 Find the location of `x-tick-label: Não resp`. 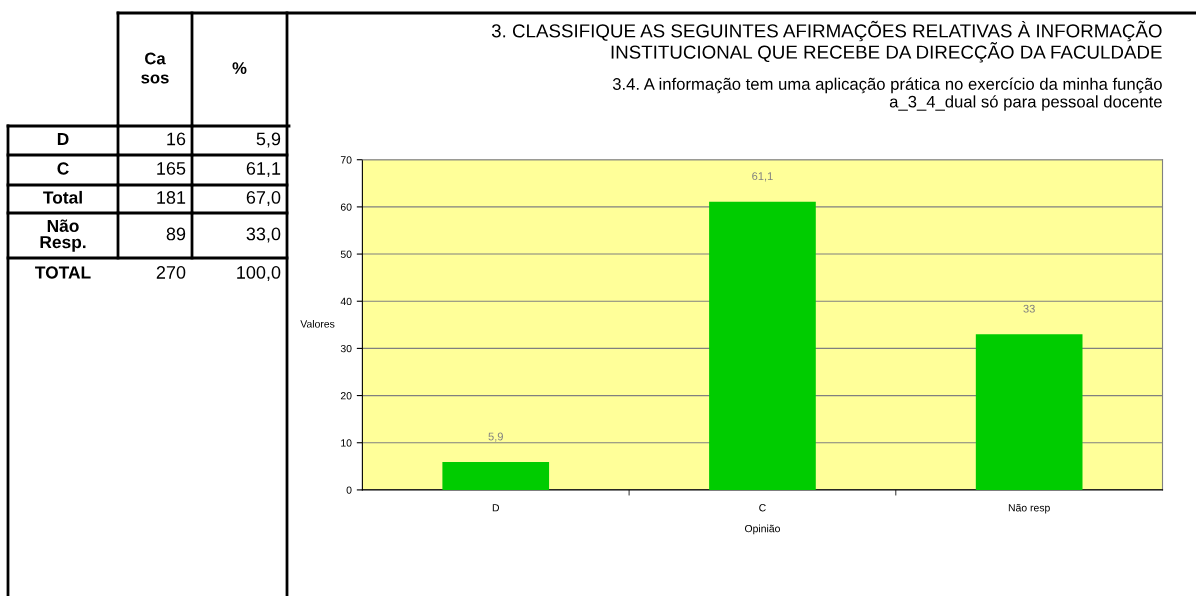

x-tick-label: Não resp is located at coordinates (1029, 508).